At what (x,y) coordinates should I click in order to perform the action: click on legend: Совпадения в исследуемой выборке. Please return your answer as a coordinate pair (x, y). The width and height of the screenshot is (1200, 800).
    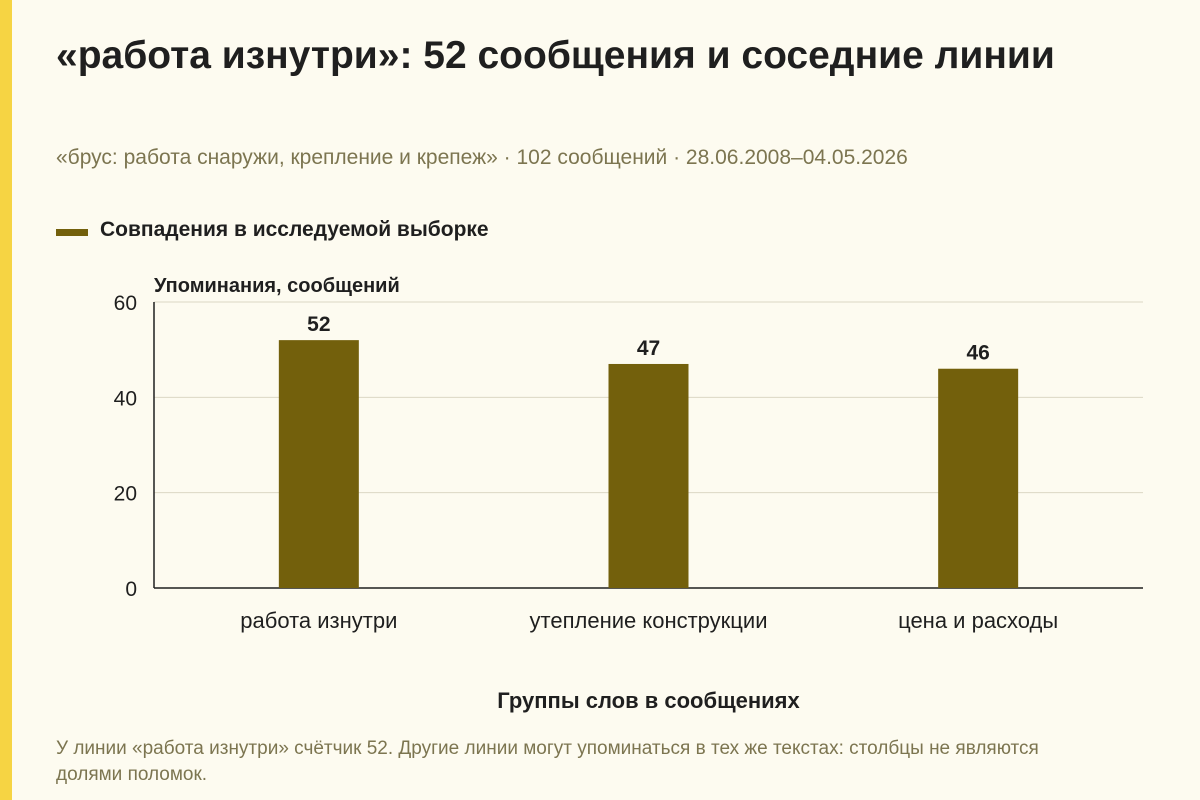
    Looking at the image, I should click on (272, 230).